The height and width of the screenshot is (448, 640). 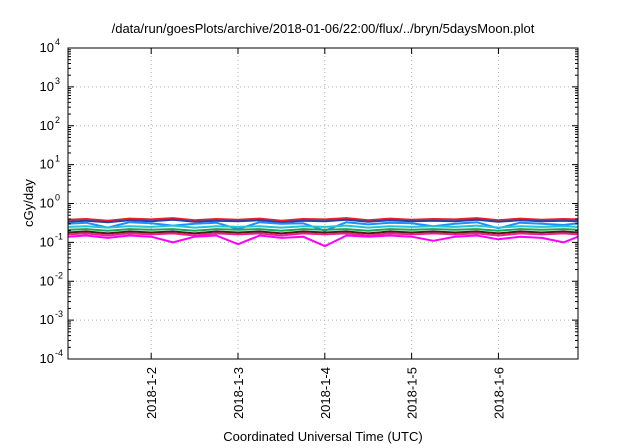 I want to click on y-tick-label: 10 -1, so click(x=51, y=240).